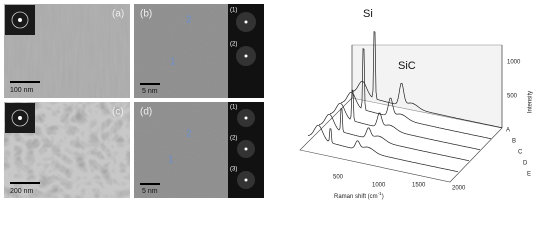 The width and height of the screenshot is (546, 240). I want to click on panel-a: (a) 100 nm, so click(67, 51).